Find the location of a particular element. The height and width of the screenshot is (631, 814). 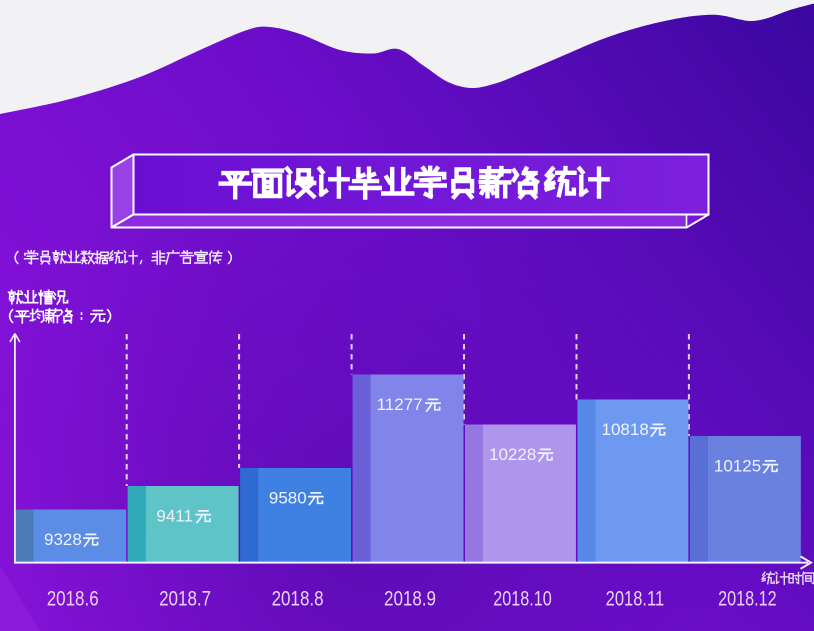

svg-text: 2018.10 is located at coordinates (522, 599).